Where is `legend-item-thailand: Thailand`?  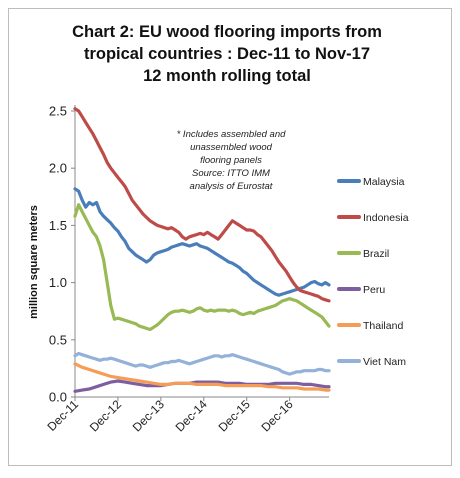
legend-item-thailand: Thailand is located at coordinates (370, 326).